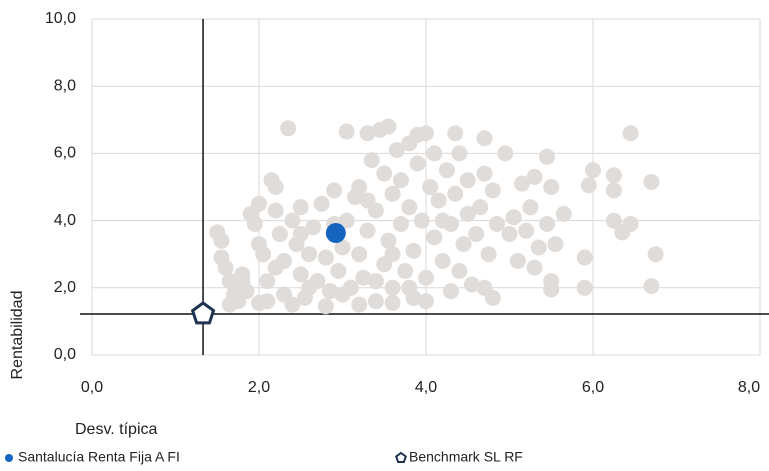 This screenshot has width=769, height=471. Describe the element at coordinates (466, 457) in the screenshot. I see `legend-label: Benchmark SL RF` at that location.